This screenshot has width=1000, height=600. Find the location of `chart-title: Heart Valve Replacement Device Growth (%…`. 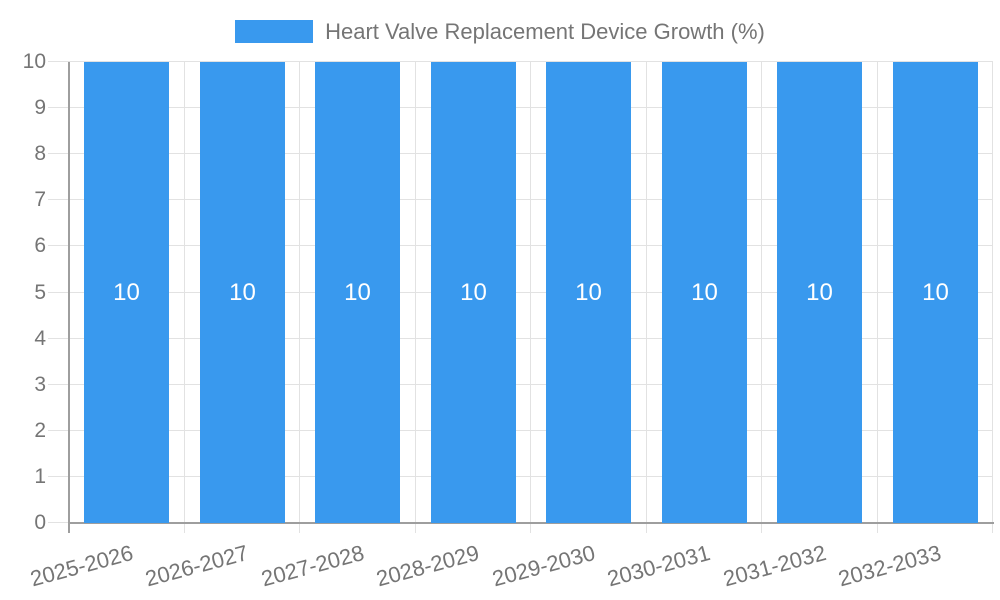

chart-title: Heart Valve Replacement Device Growth (%… is located at coordinates (545, 31).